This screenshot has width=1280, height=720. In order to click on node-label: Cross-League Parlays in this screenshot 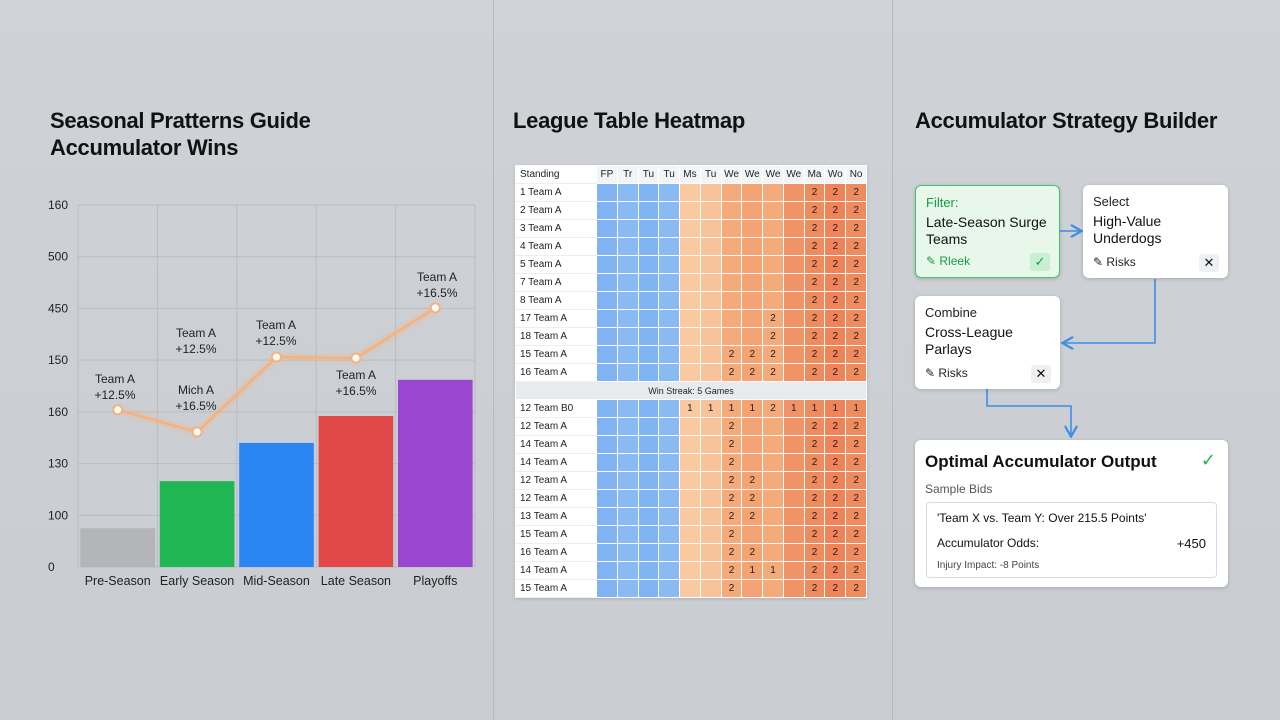, I will do `click(969, 340)`.